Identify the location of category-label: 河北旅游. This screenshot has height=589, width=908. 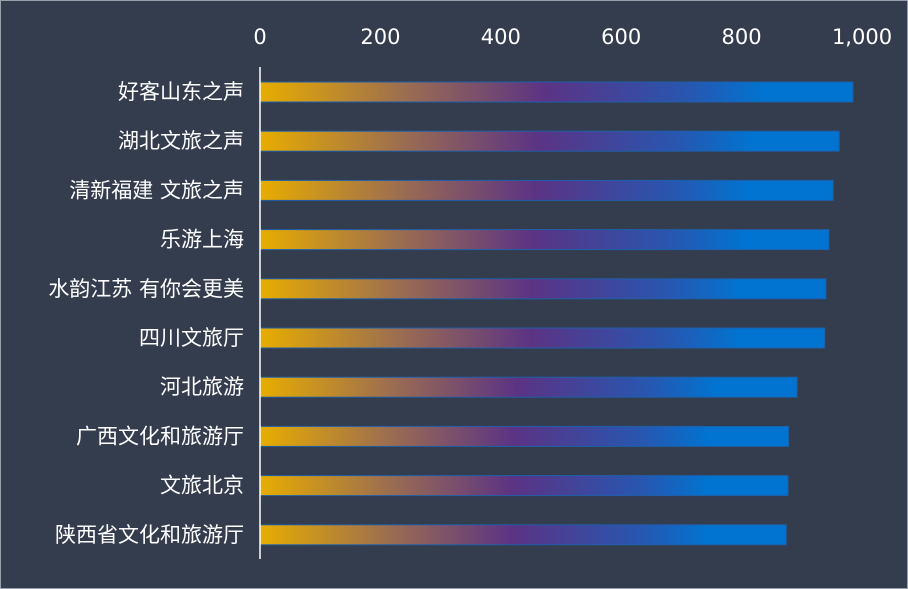
(202, 387).